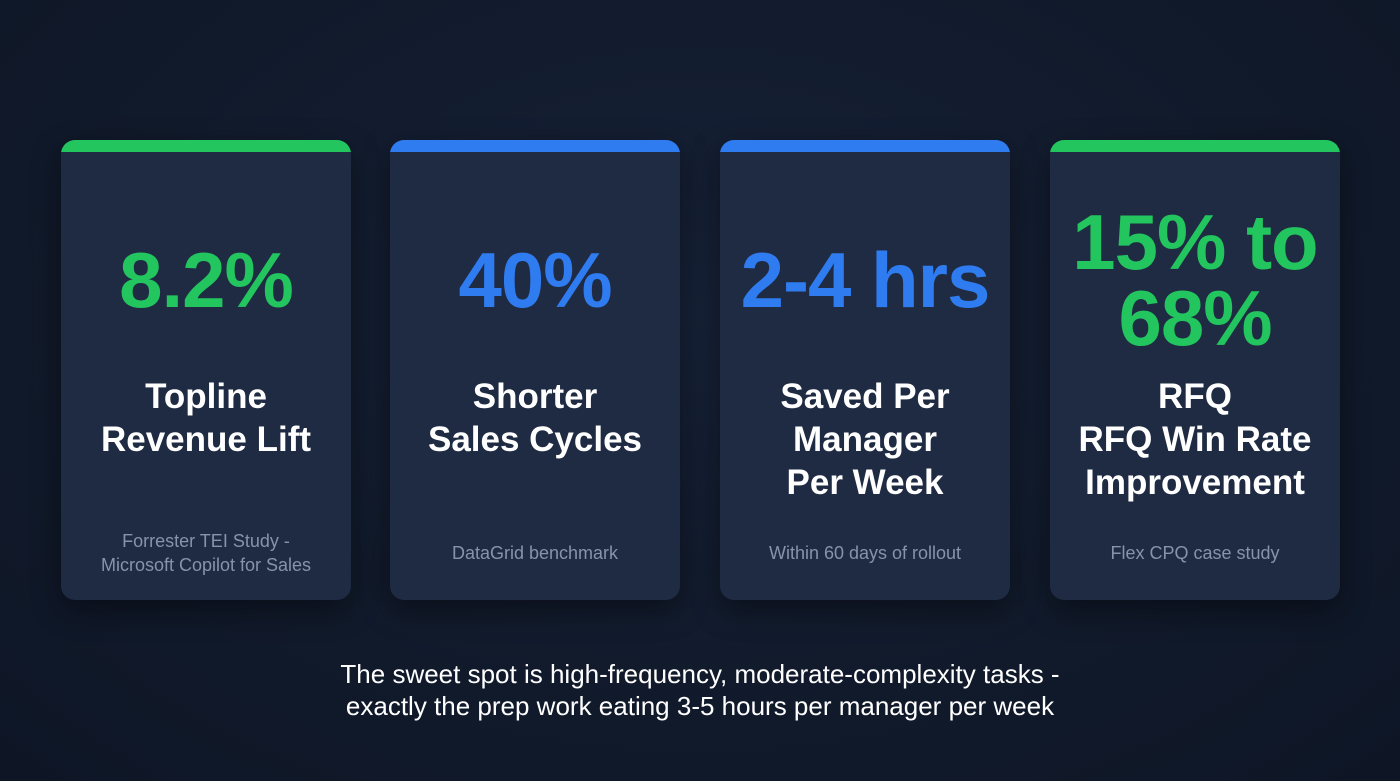  What do you see at coordinates (206, 418) in the screenshot?
I see `stat-title: Topline Revenue Lift` at bounding box center [206, 418].